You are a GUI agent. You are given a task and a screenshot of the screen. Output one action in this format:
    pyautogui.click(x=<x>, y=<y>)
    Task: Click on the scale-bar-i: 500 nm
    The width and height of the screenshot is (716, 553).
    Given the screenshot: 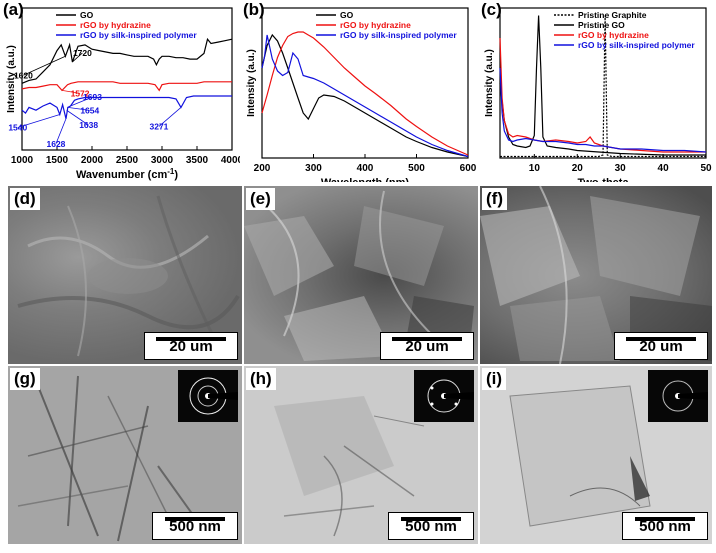 What is the action you would take?
    pyautogui.click(x=665, y=526)
    